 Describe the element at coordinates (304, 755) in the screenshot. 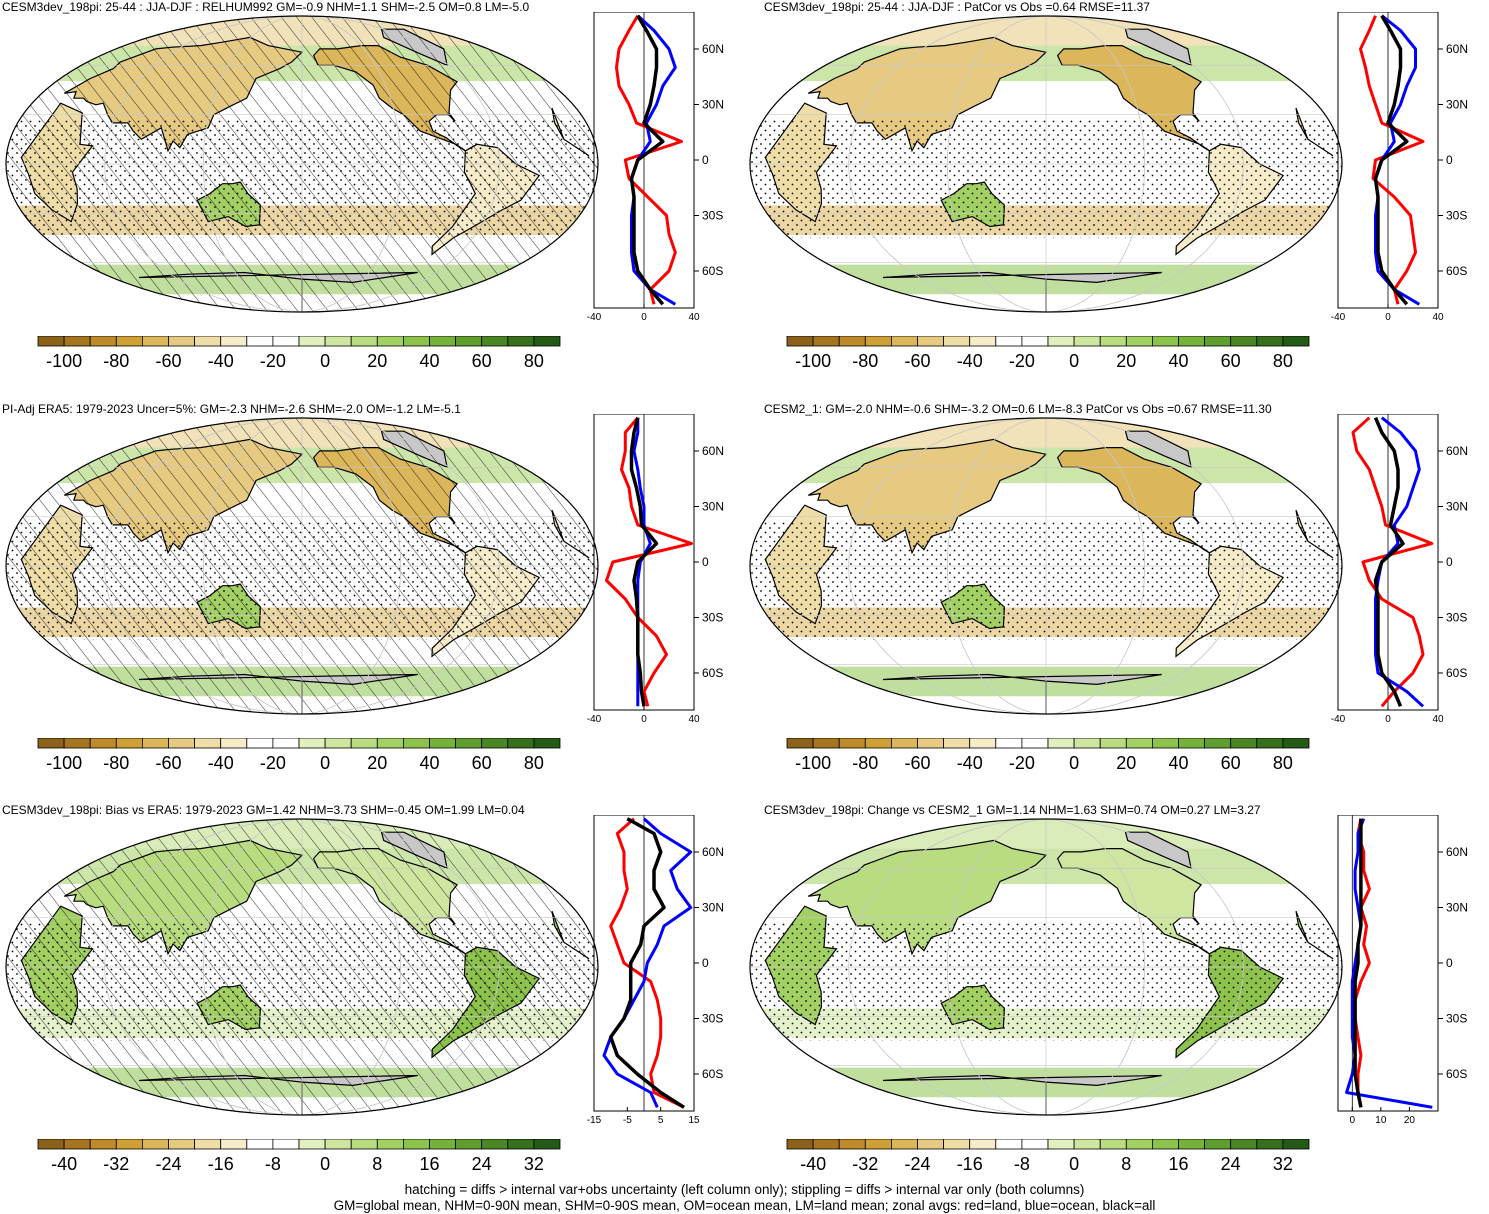

I see `colorbar: -100 -80 -60 -40 -20 0 20 40 60 80 100` at that location.